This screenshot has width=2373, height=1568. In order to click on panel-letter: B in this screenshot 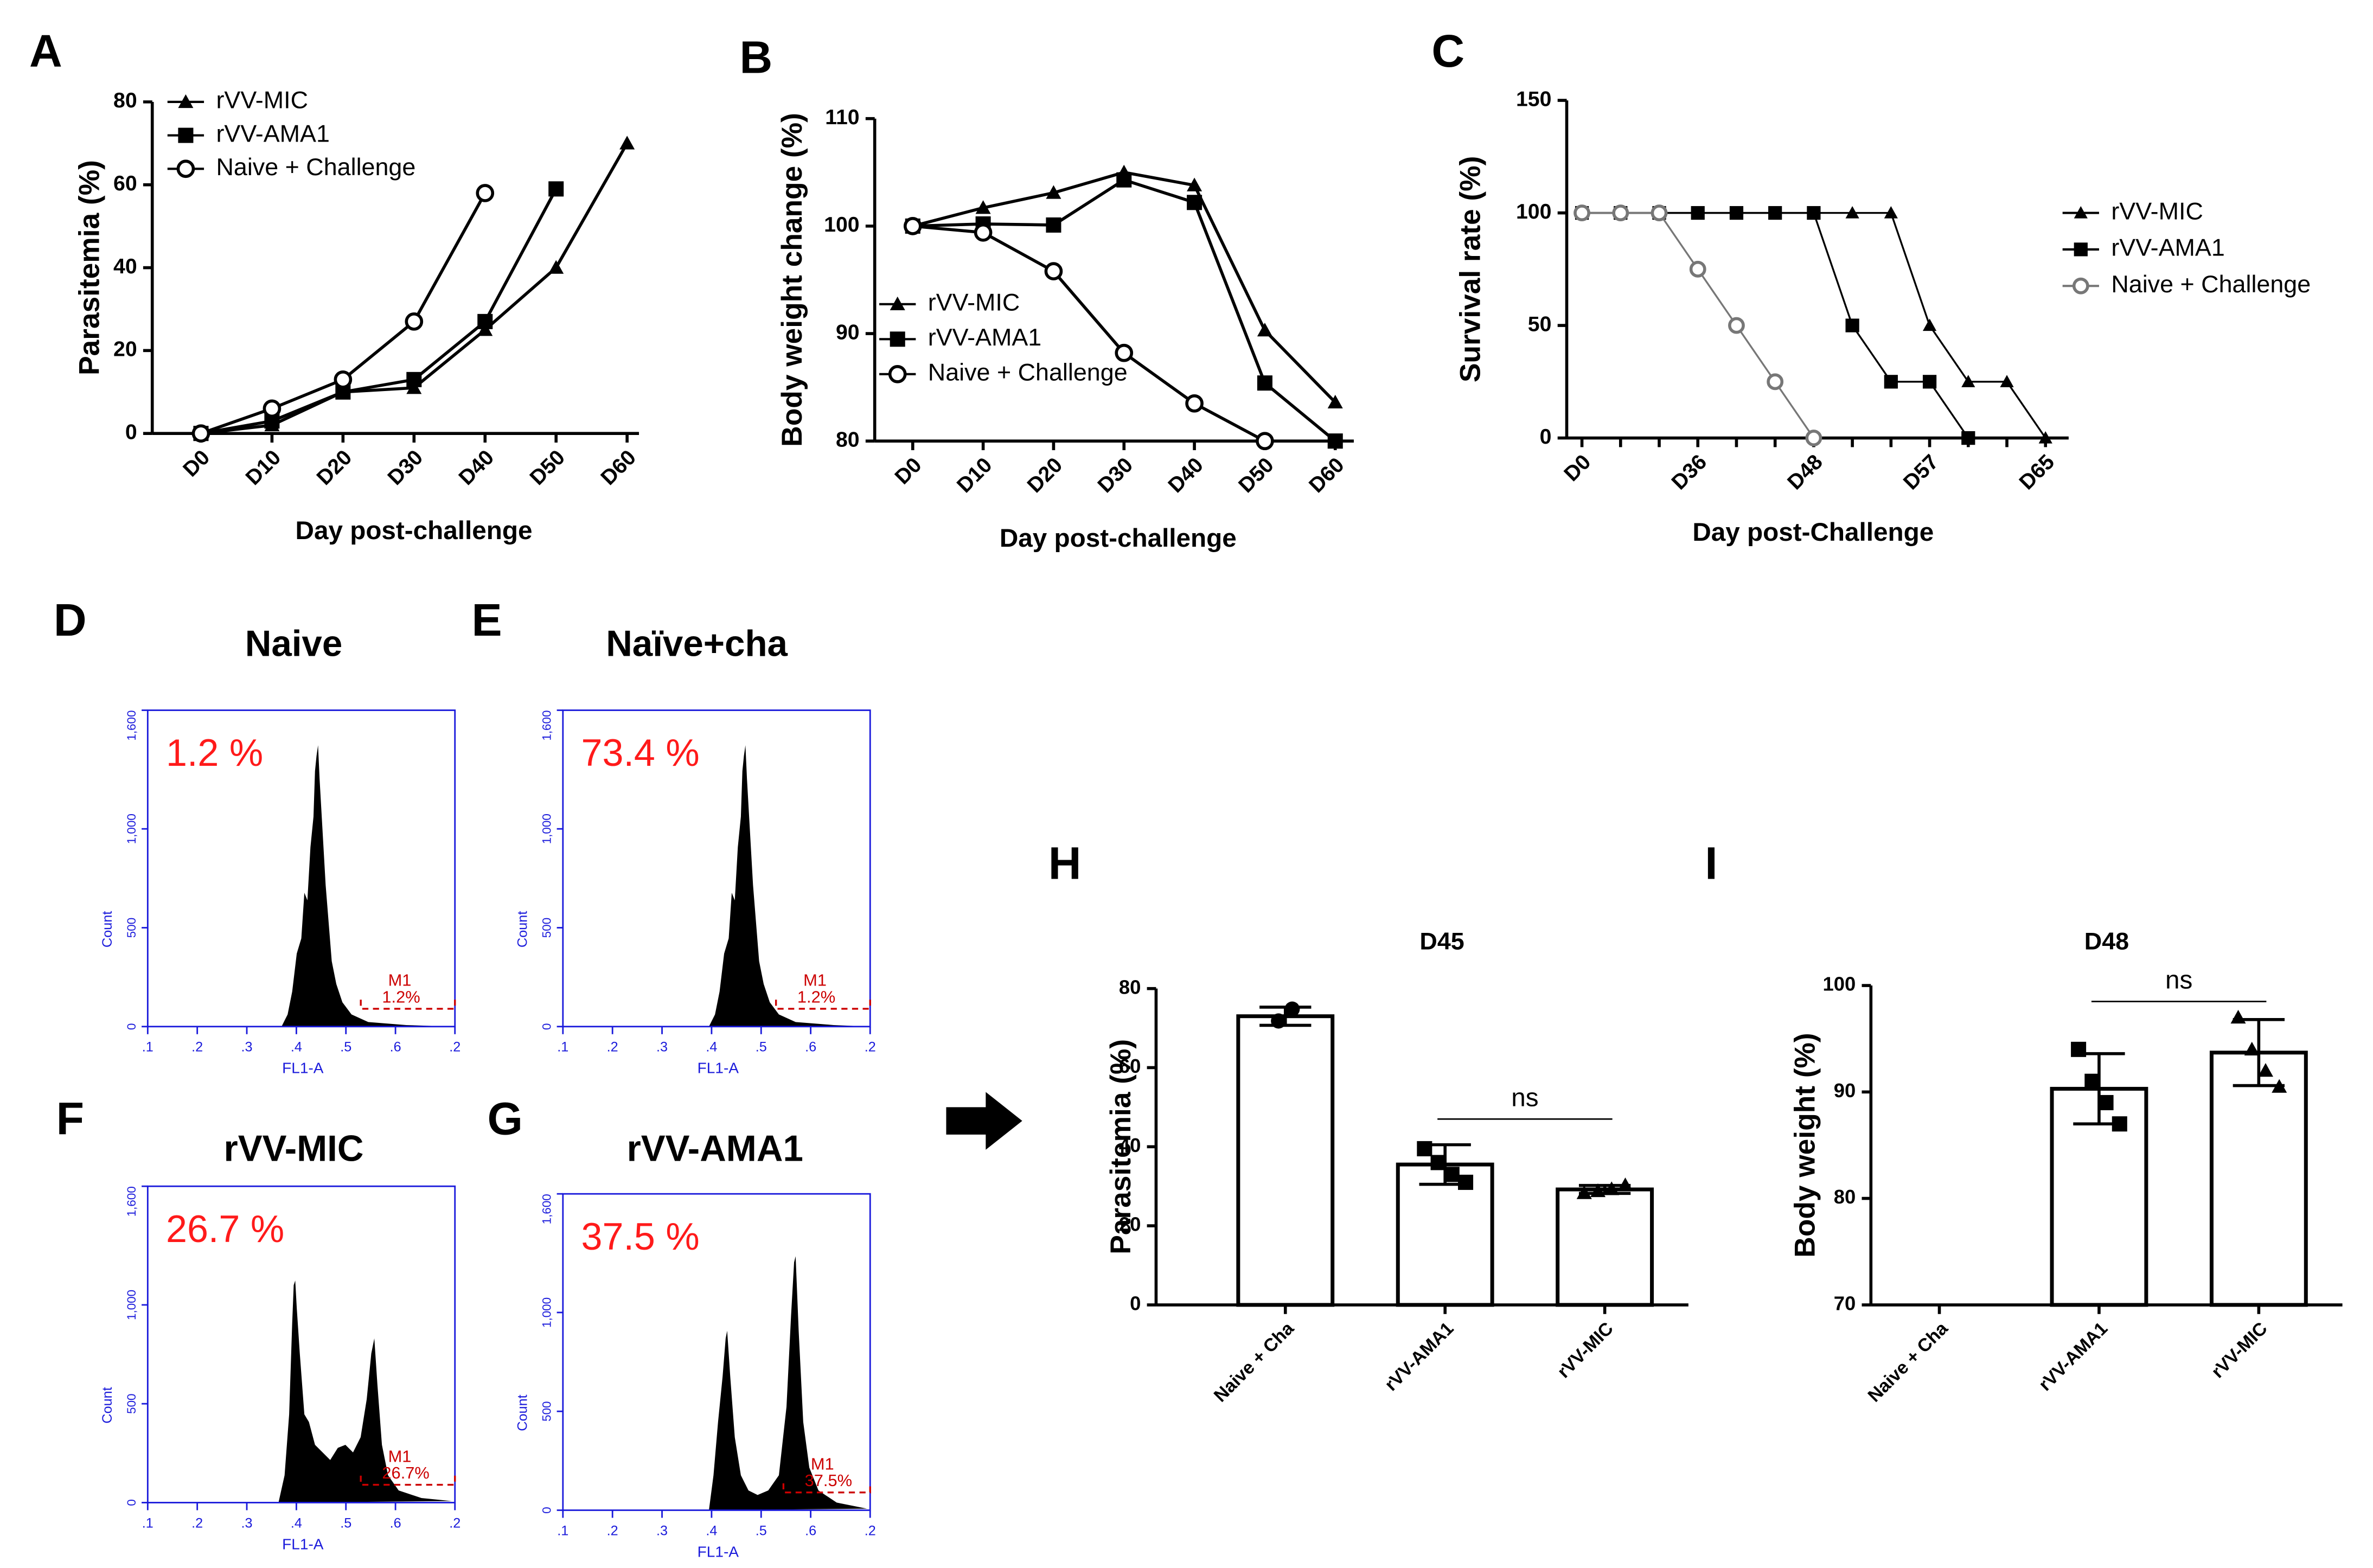, I will do `click(756, 56)`.